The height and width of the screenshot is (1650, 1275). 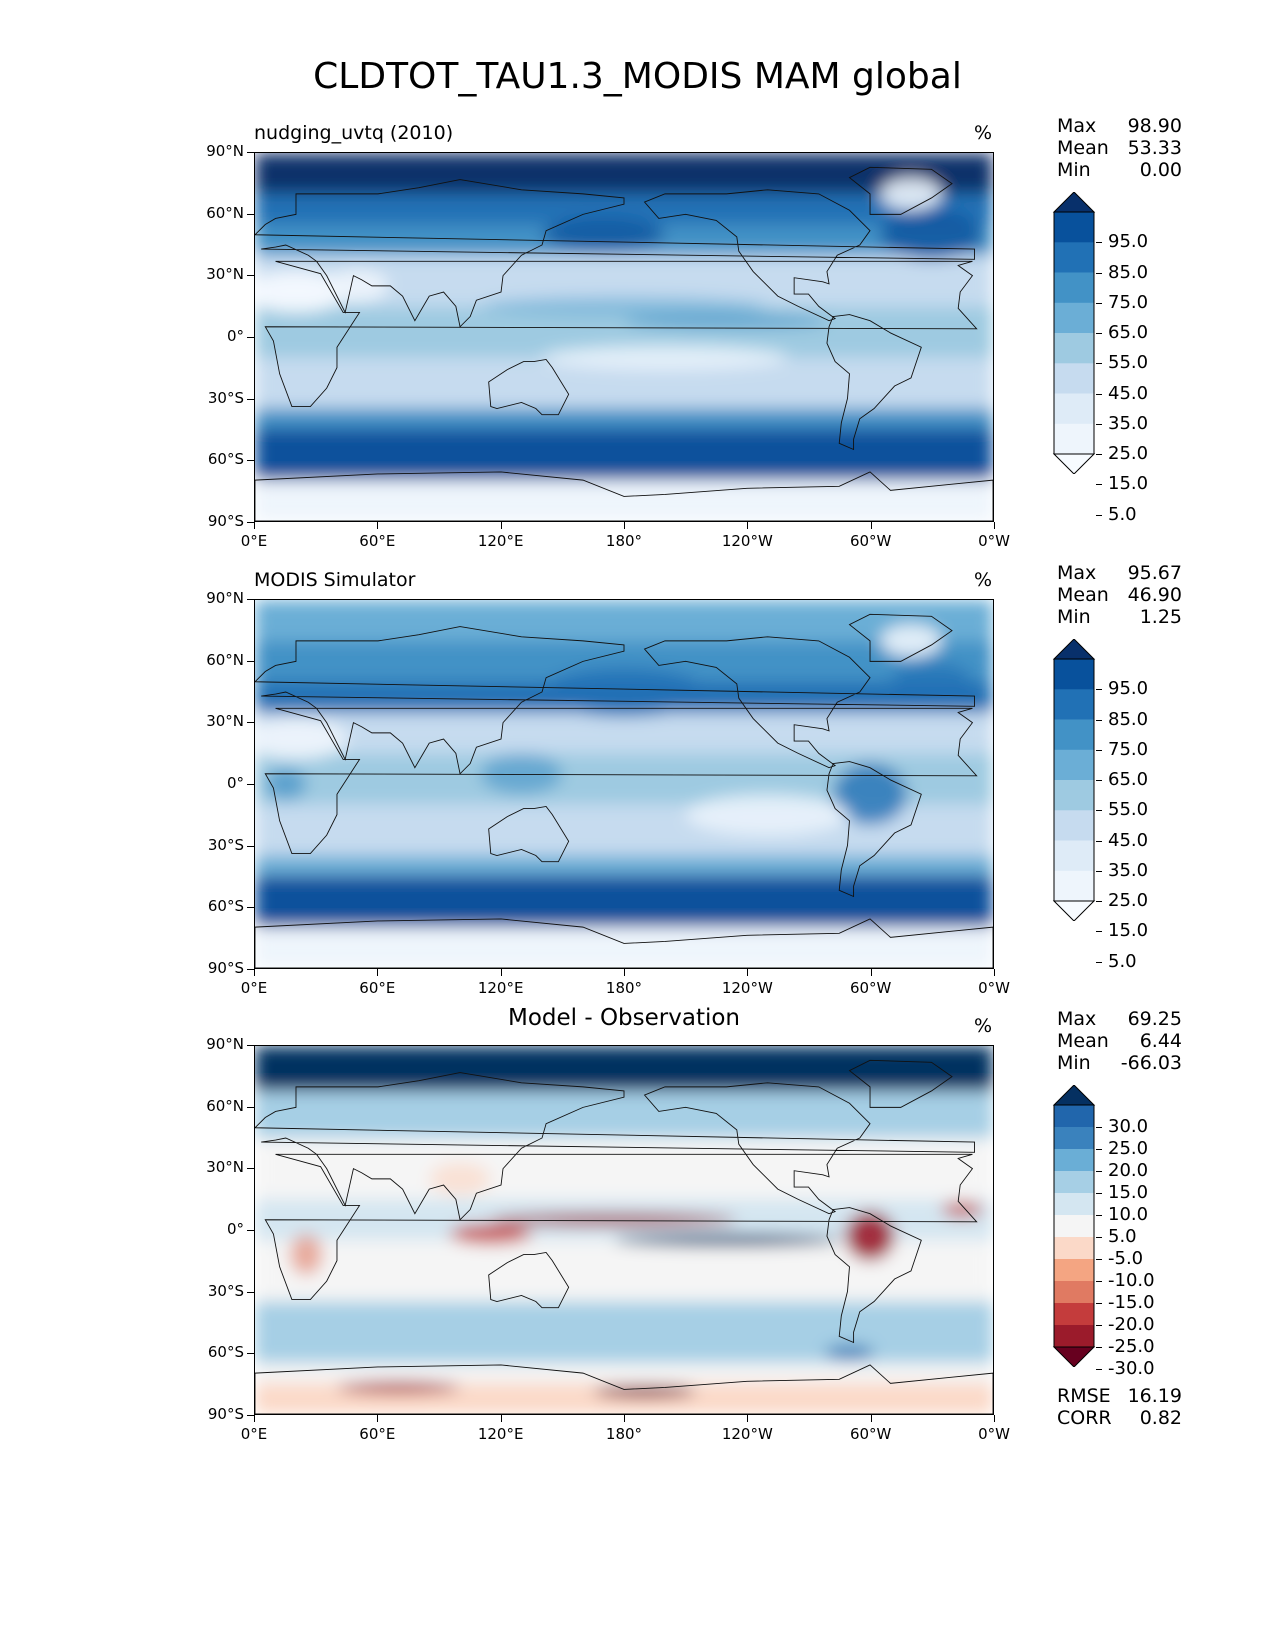 I want to click on colorbar-label: -15.0, so click(x=1131, y=1302).